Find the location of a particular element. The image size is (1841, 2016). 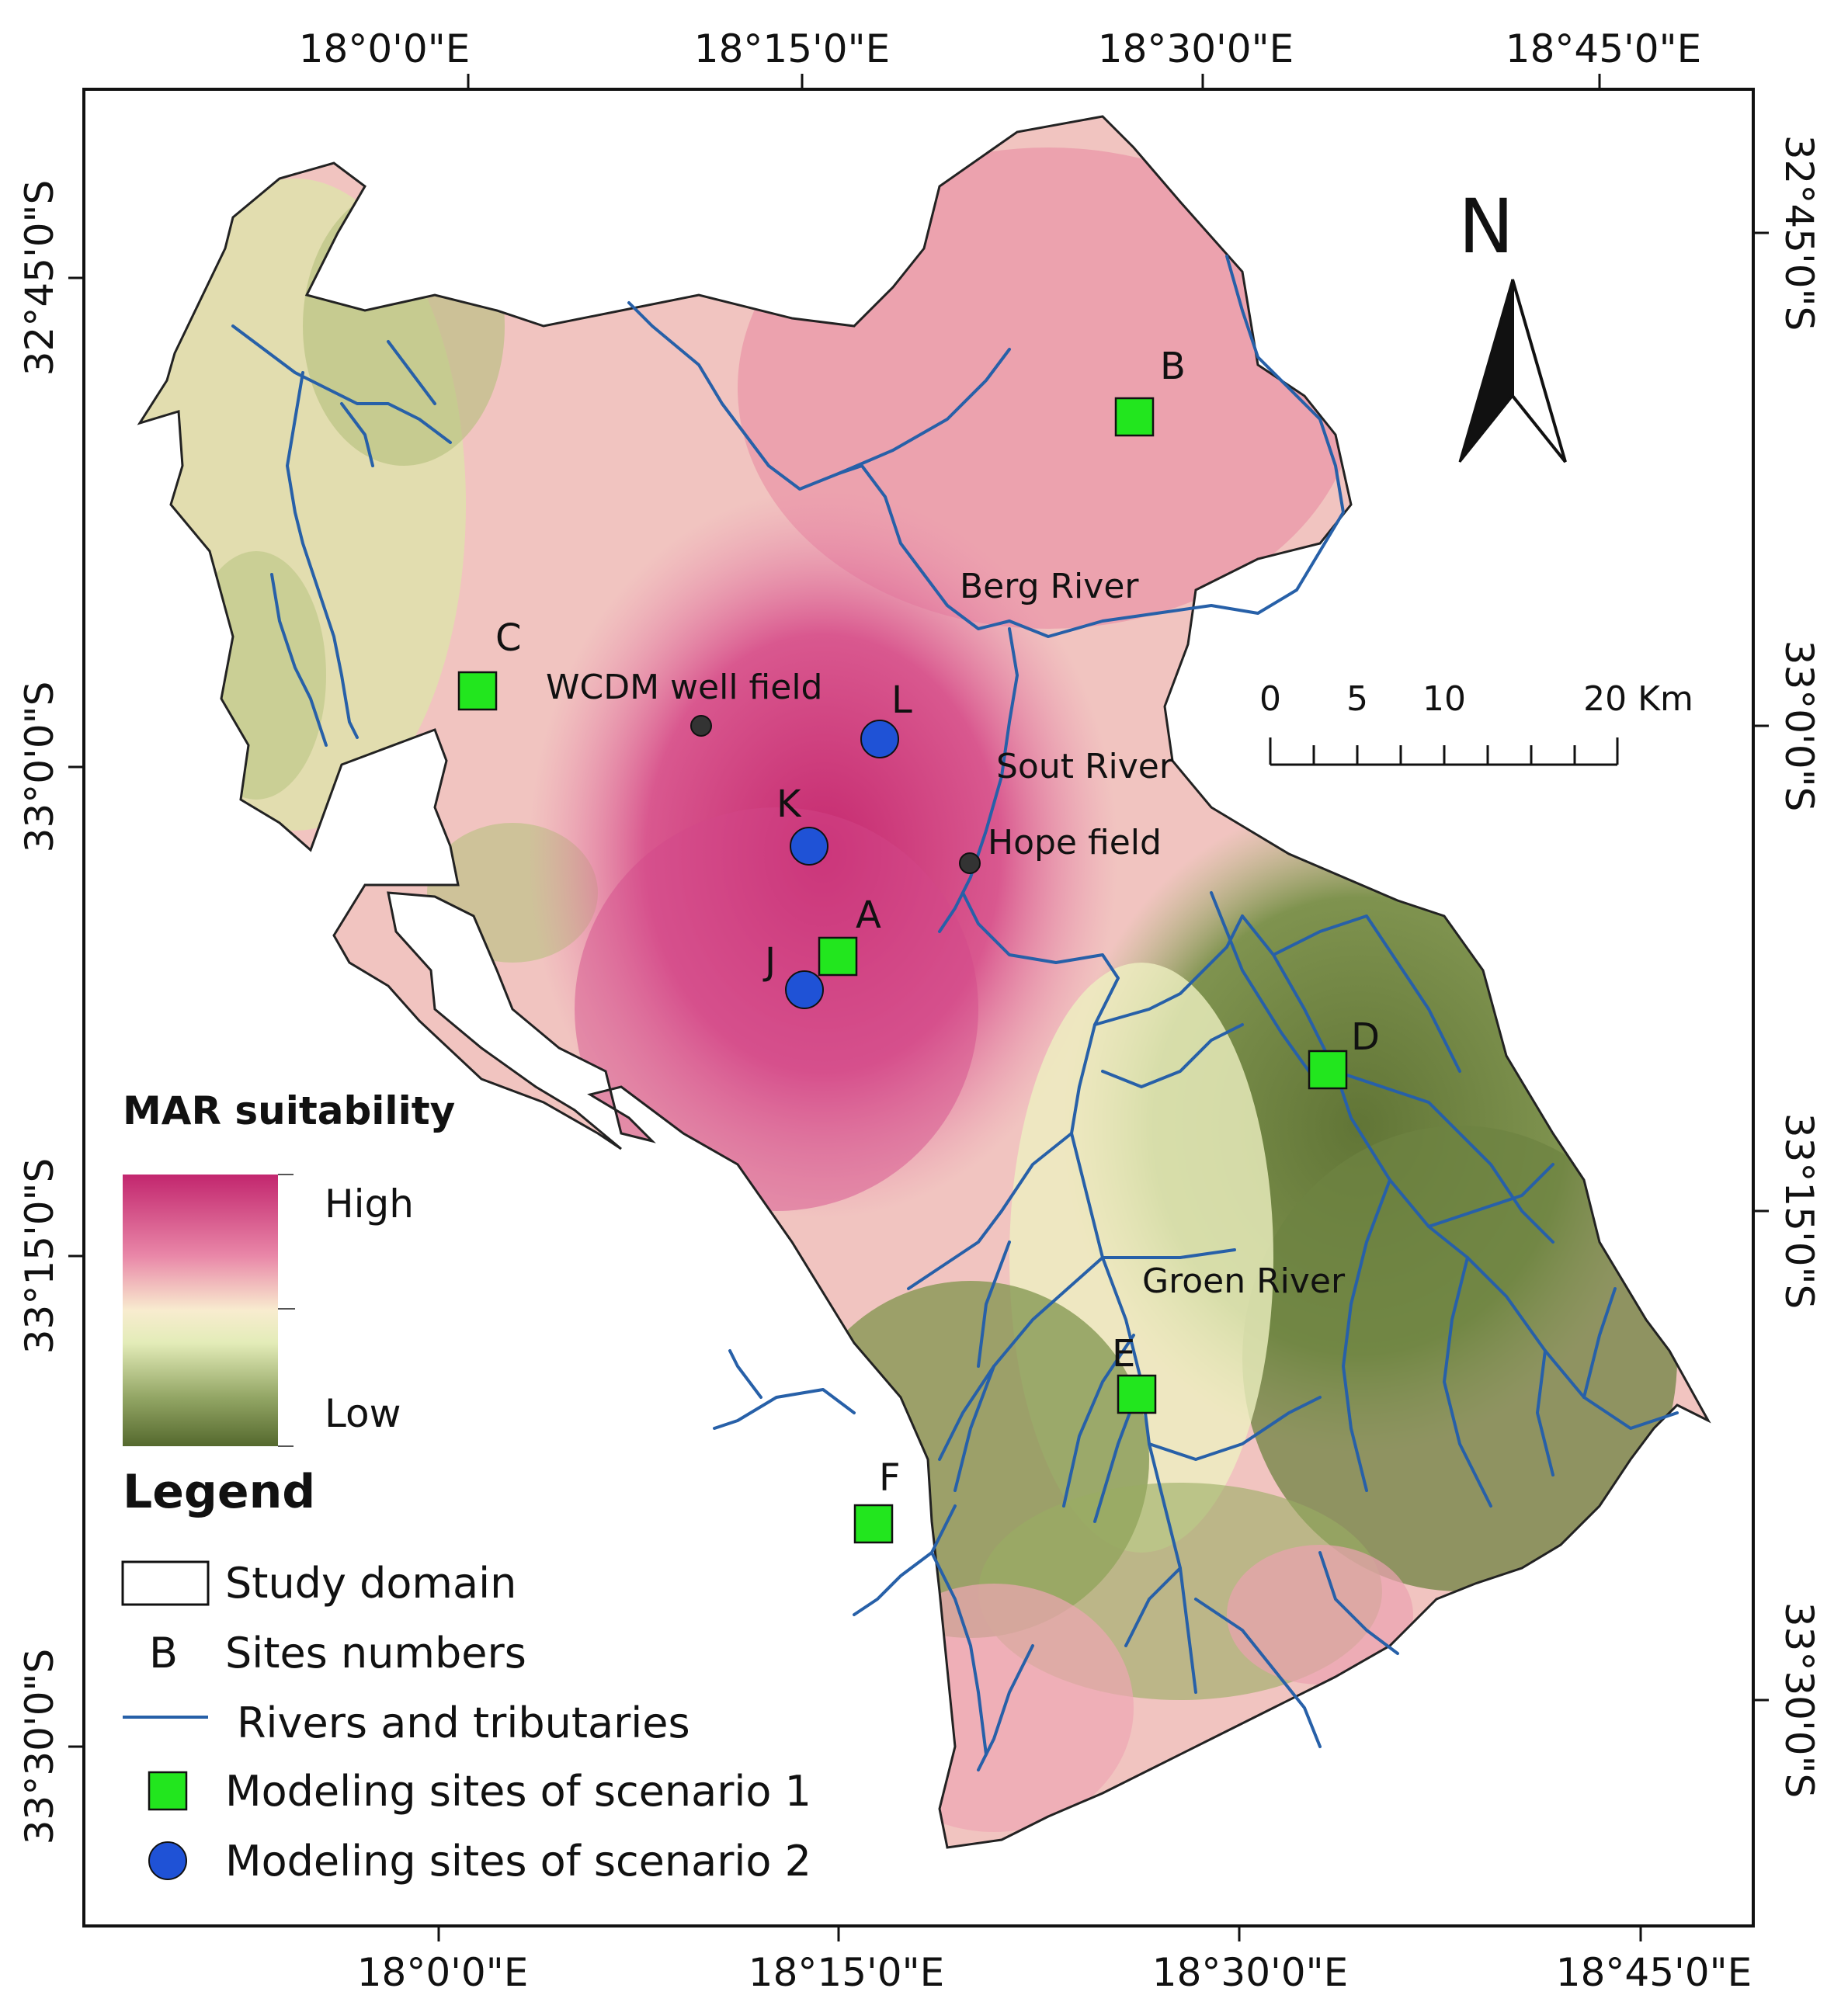

legend-scenario1-swatch is located at coordinates (168, 1791).